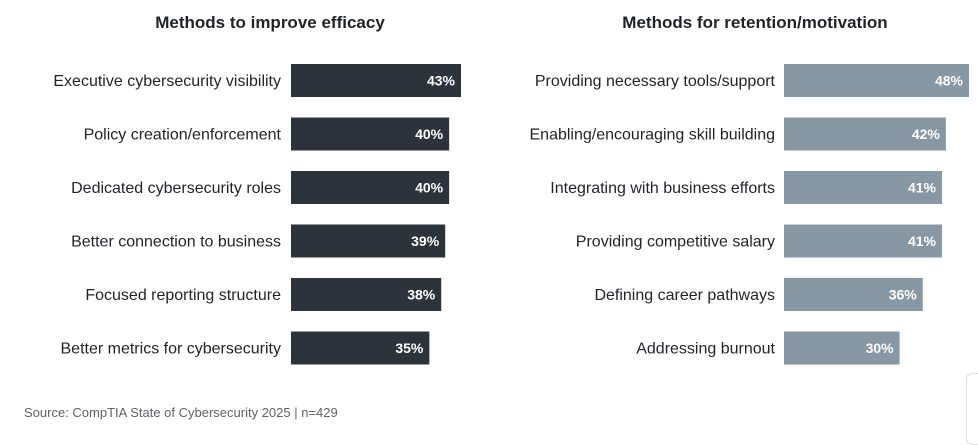 This screenshot has width=978, height=445. Describe the element at coordinates (675, 242) in the screenshot. I see `category-label: Providing competitive salary` at that location.